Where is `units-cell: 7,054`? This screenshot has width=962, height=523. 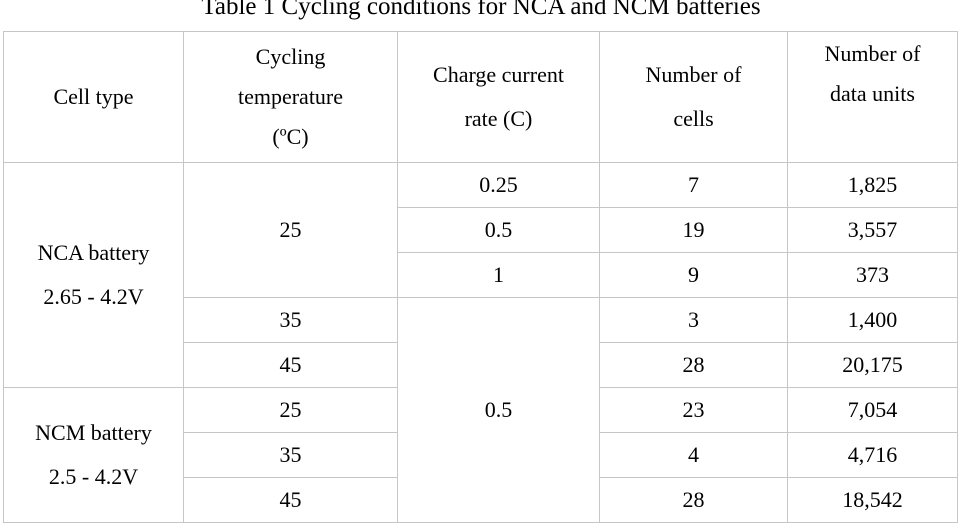 units-cell: 7,054 is located at coordinates (872, 410).